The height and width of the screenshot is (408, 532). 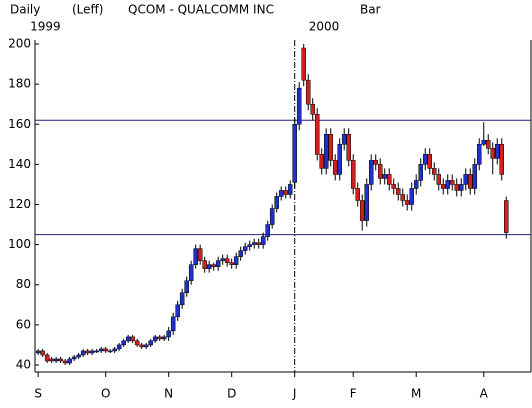 What do you see at coordinates (19, 204) in the screenshot?
I see `y-tick-label: 120` at bounding box center [19, 204].